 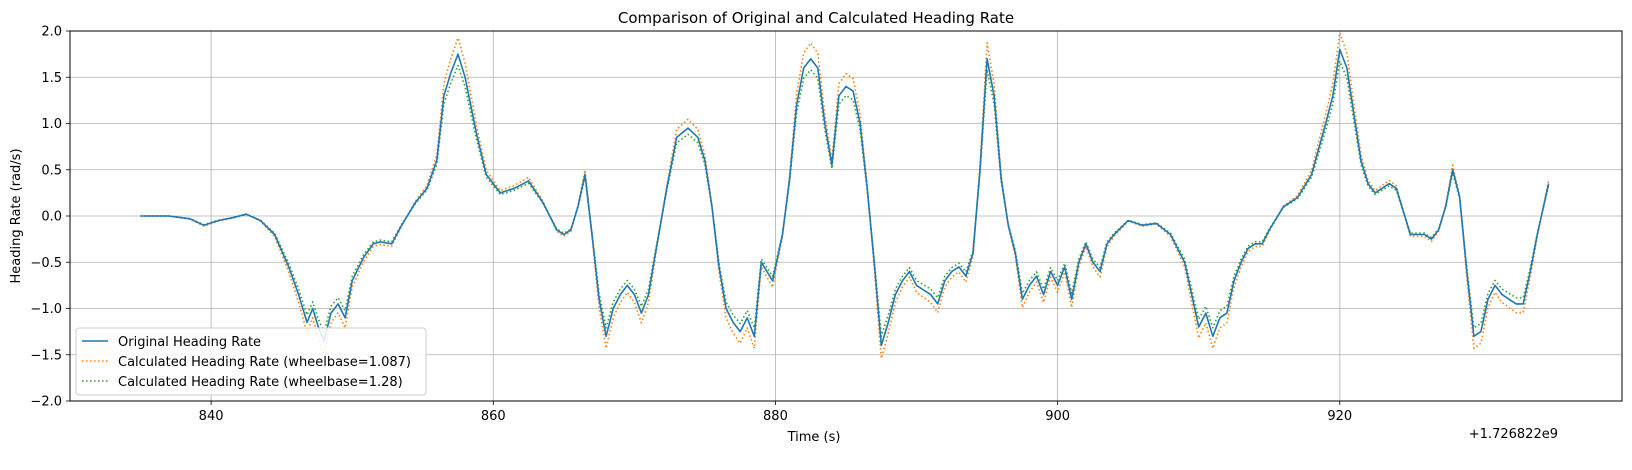 I want to click on y-tick-label: −0.5, so click(x=46, y=263).